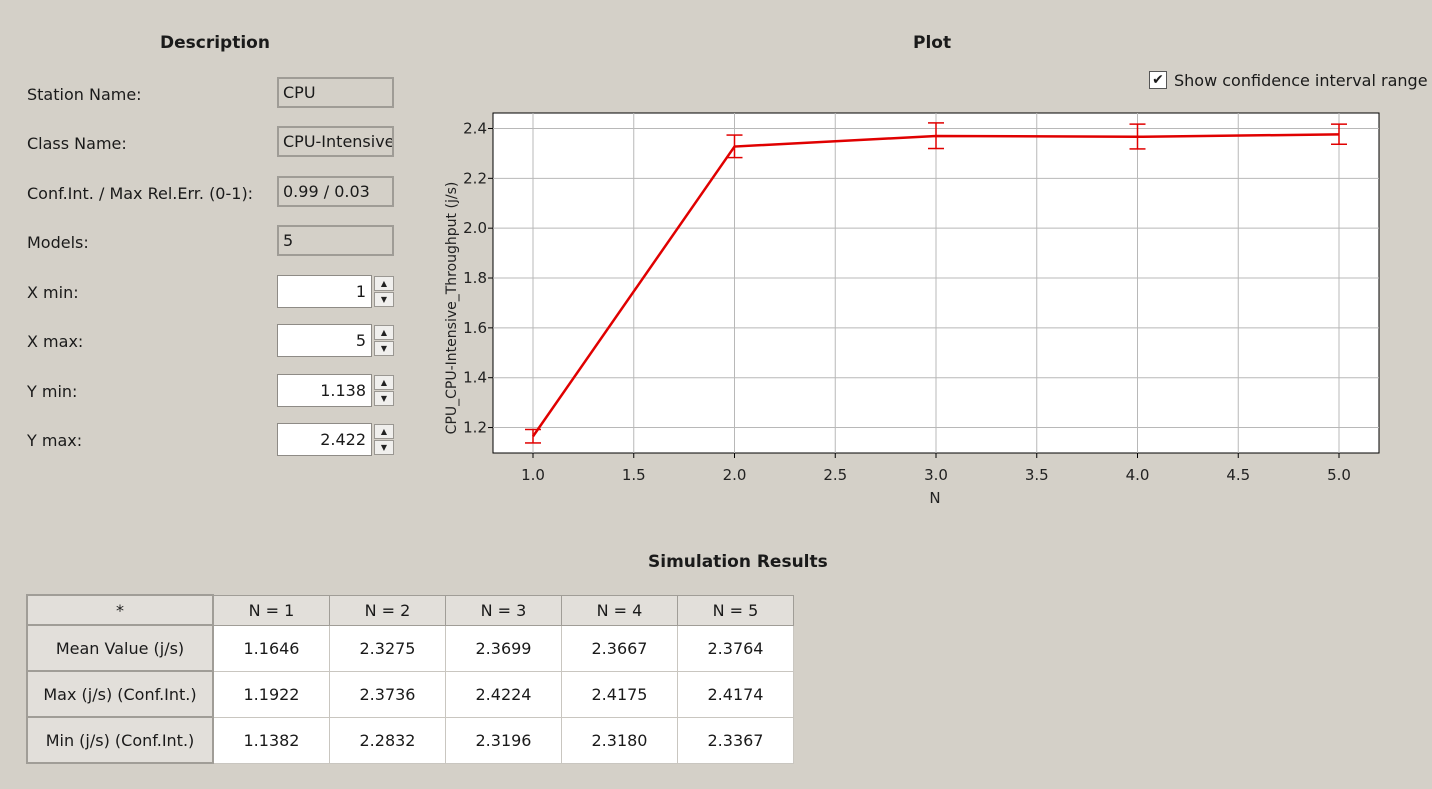 The height and width of the screenshot is (789, 1432). I want to click on x-tick-label: 2.5, so click(835, 475).